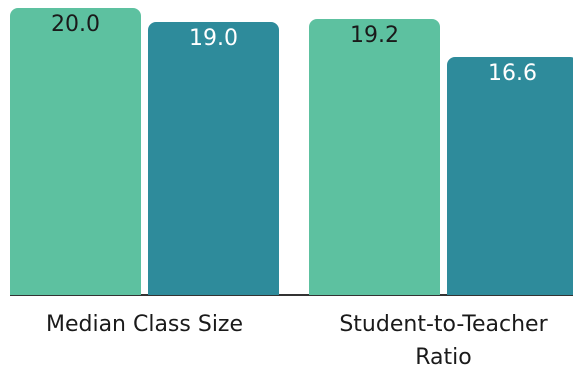 This screenshot has width=573, height=370. I want to click on x-axis-line, so click(291, 295).